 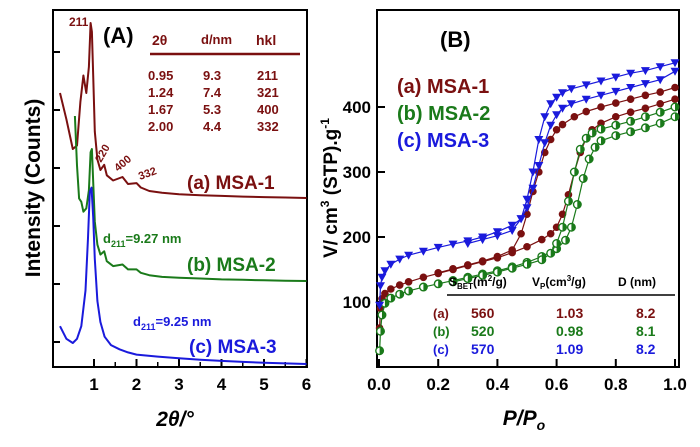 What do you see at coordinates (675, 384) in the screenshot?
I see `x-tick-label: 1.0` at bounding box center [675, 384].